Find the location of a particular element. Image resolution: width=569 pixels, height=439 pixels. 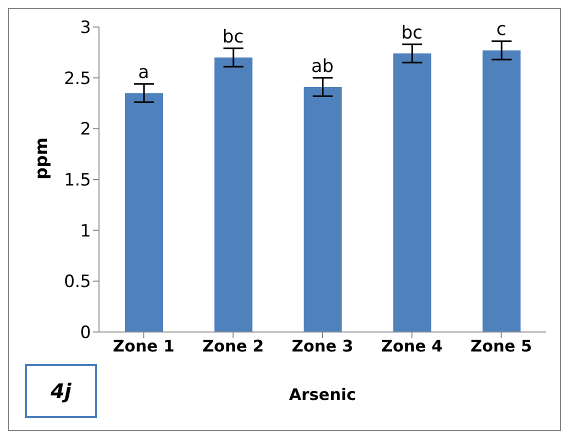

x-tick-label: Zone 5 is located at coordinates (501, 346).